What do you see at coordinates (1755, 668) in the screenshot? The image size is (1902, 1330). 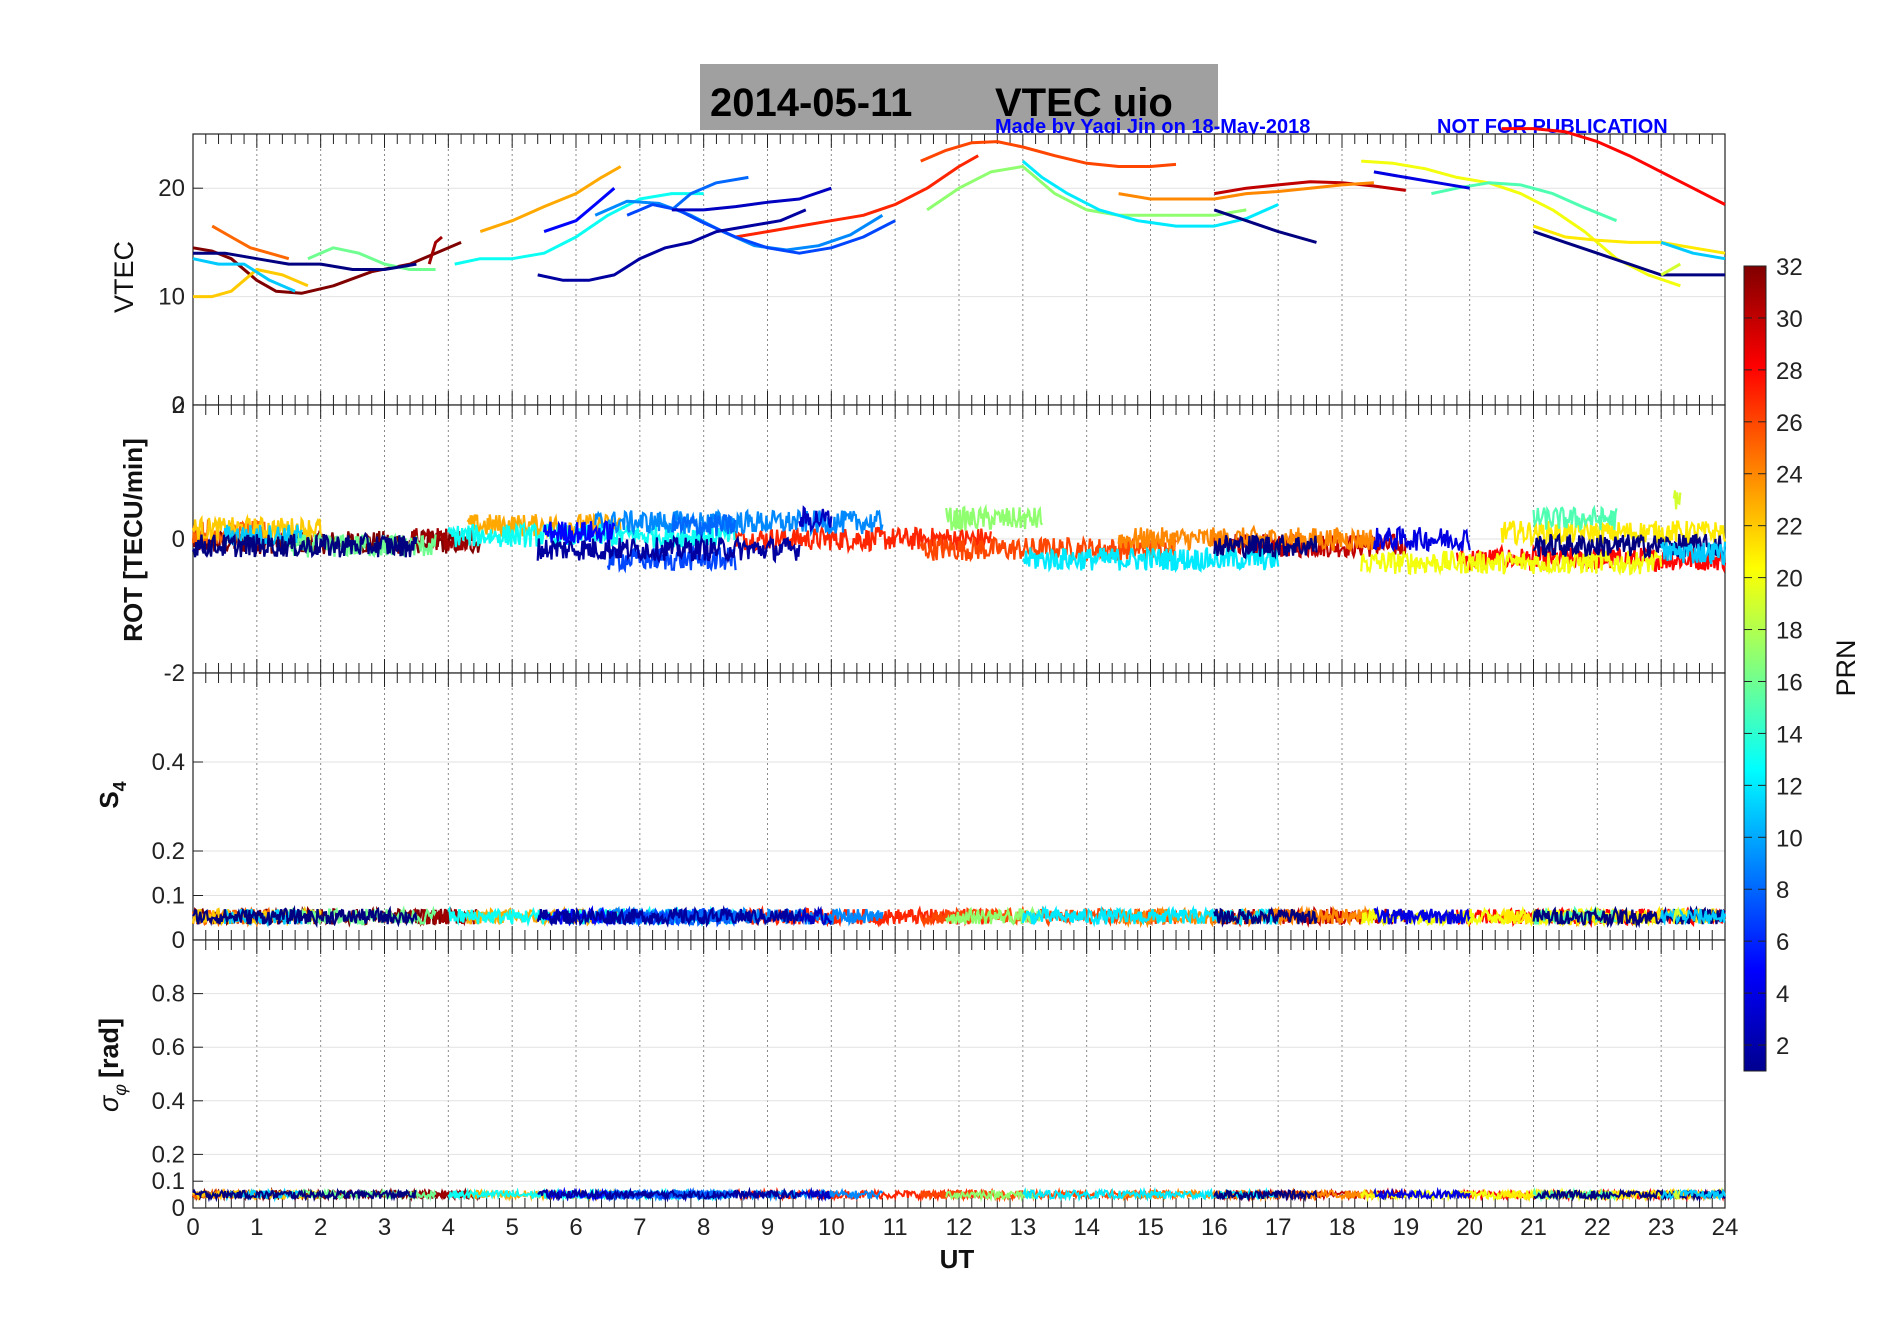 I see `colorbar` at bounding box center [1755, 668].